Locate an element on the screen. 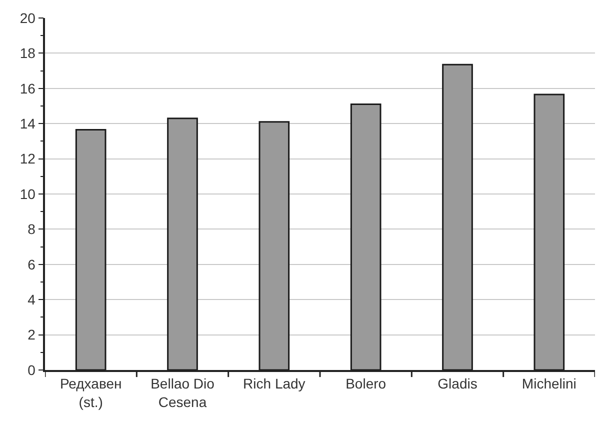 This screenshot has height=428, width=605. x-tick-label: Bolero is located at coordinates (366, 384).